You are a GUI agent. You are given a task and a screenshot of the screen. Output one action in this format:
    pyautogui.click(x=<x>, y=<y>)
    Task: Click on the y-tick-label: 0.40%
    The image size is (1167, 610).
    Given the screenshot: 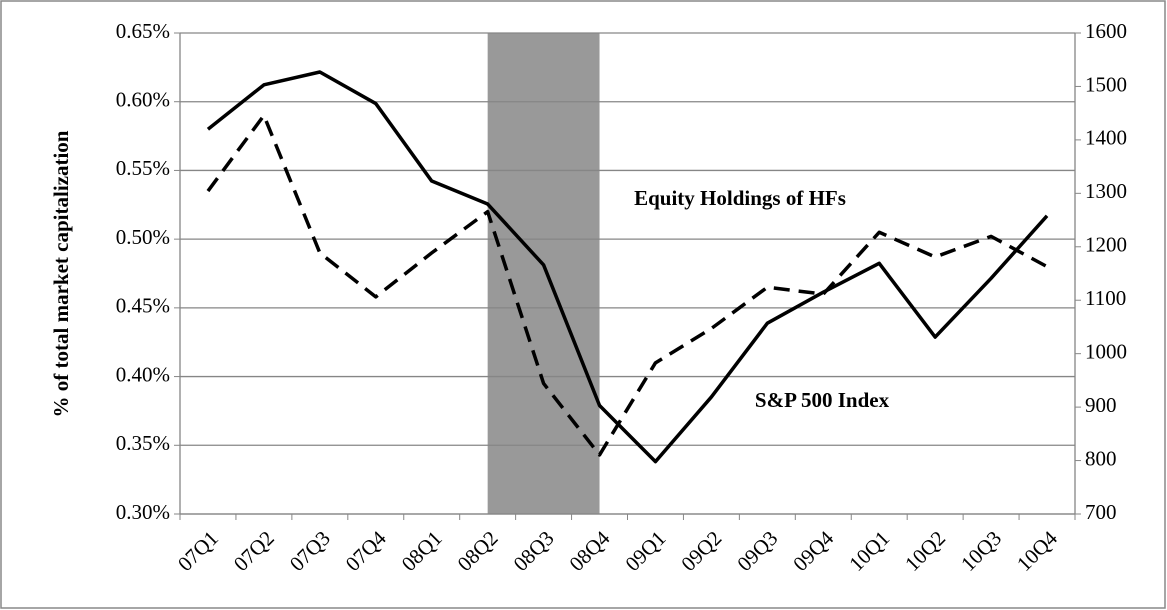 What is the action you would take?
    pyautogui.click(x=143, y=374)
    